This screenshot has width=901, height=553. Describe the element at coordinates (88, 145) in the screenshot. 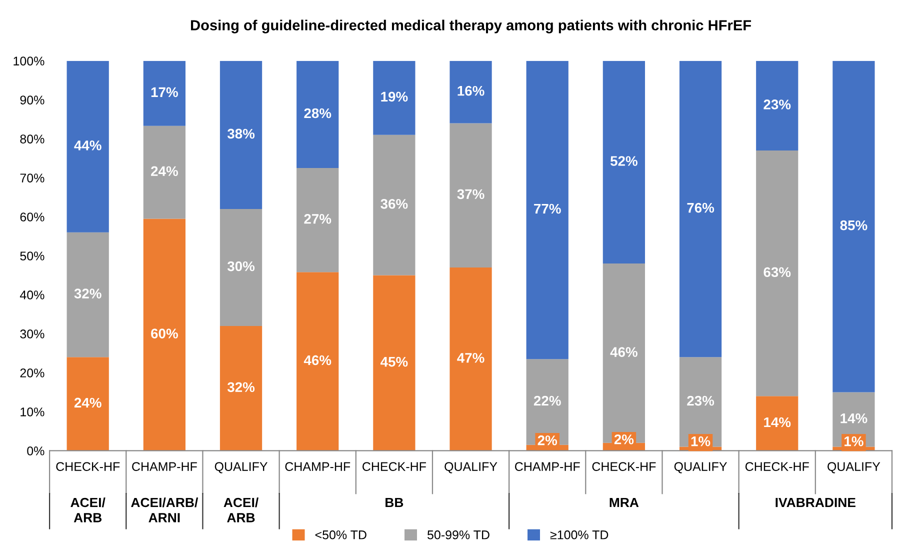

I see `data-label: 44%` at that location.